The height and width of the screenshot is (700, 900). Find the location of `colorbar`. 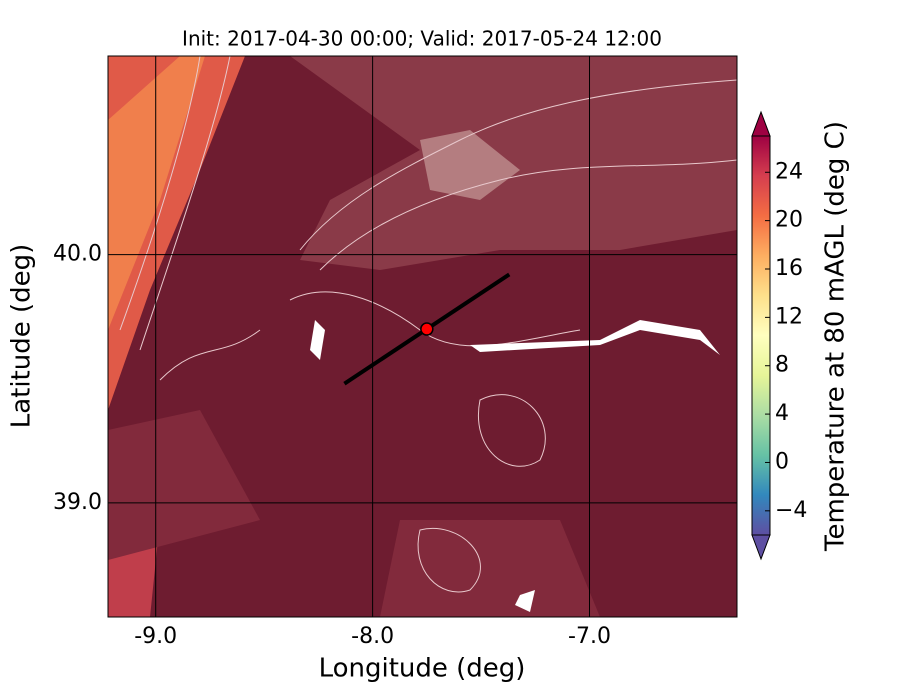

colorbar is located at coordinates (761, 335).